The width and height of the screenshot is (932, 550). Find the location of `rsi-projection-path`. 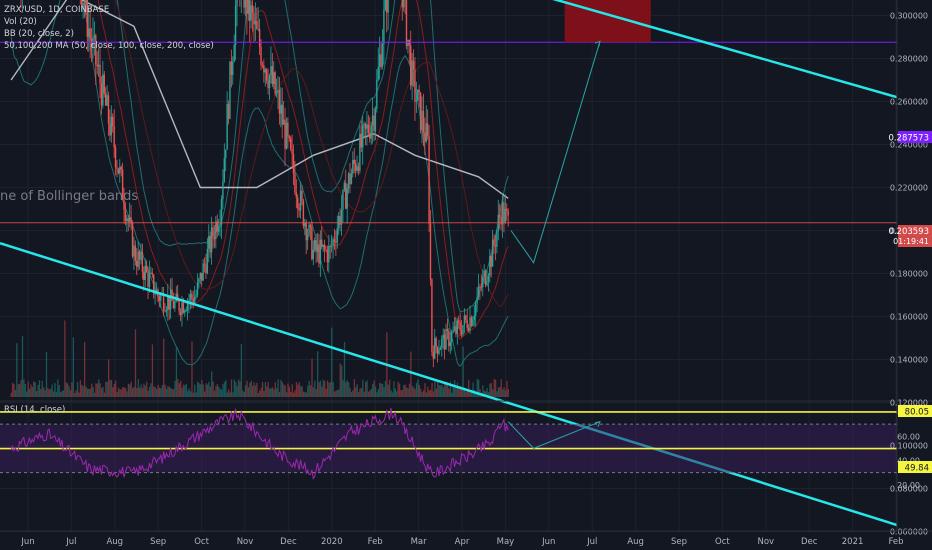

rsi-projection-path is located at coordinates (554, 435).